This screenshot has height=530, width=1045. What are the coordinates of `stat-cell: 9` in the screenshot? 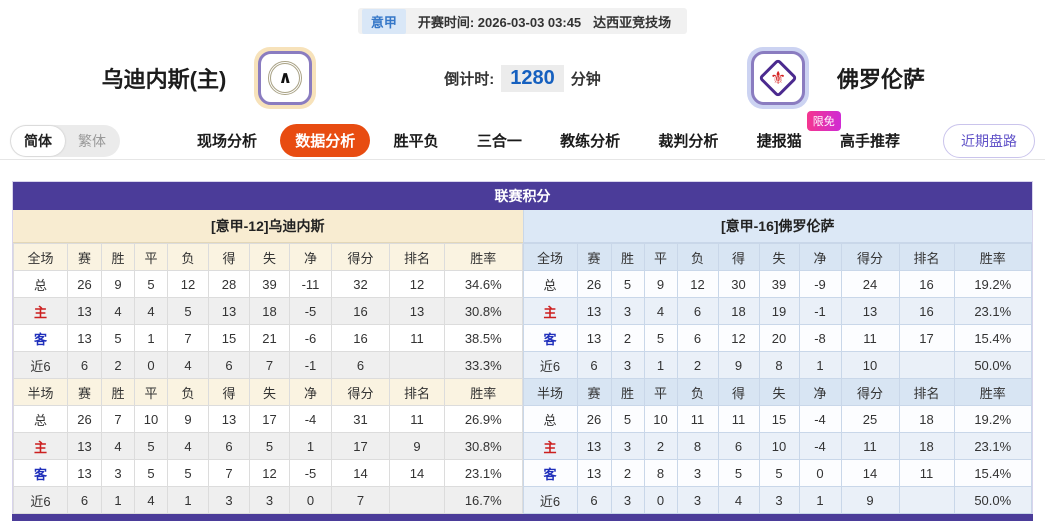 It's located at (118, 284).